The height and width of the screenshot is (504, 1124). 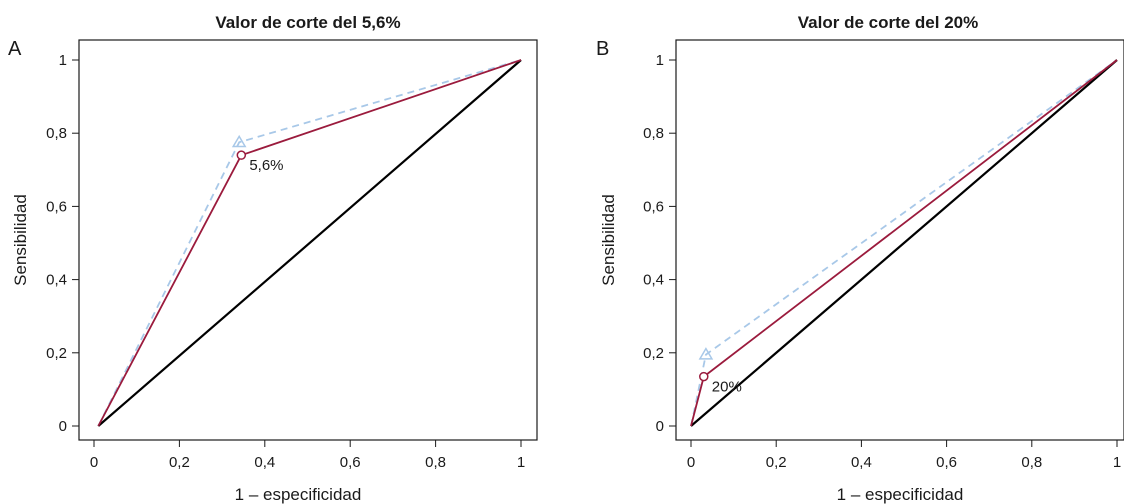 What do you see at coordinates (727, 387) in the screenshot?
I see `cutoff-annotation: 20%` at bounding box center [727, 387].